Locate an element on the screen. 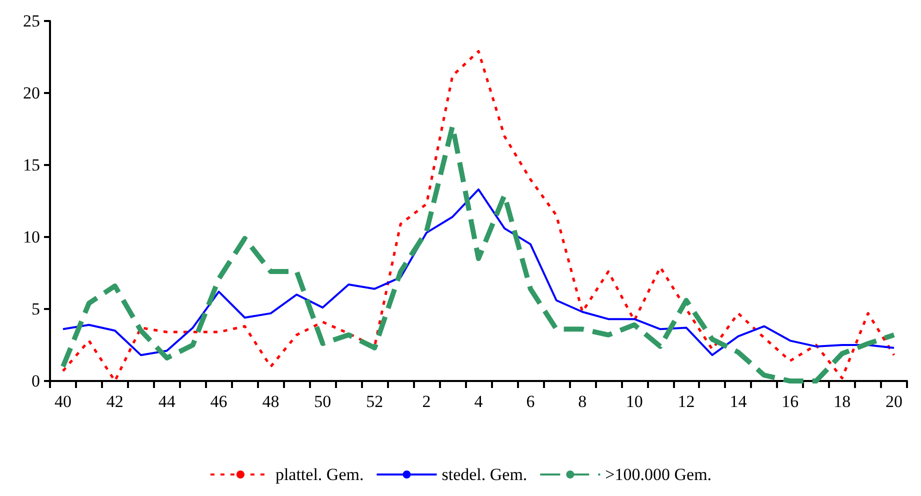 The image size is (921, 496). x-tick-label: 8 is located at coordinates (582, 401).